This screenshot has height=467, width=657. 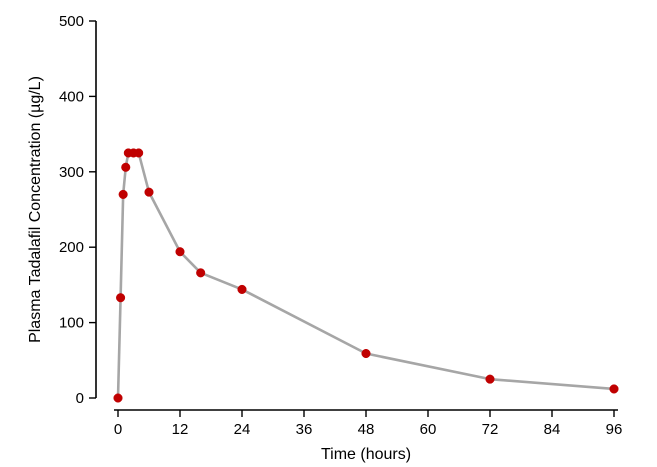 What do you see at coordinates (242, 429) in the screenshot?
I see `x-tick-label: 24` at bounding box center [242, 429].